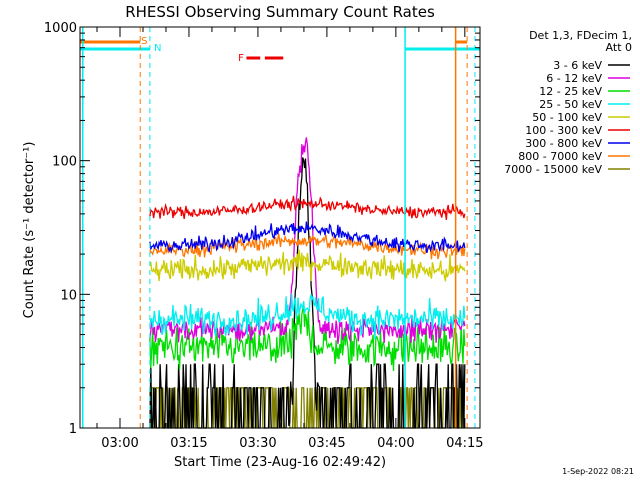 The image size is (640, 480). I want to click on night-label: N, so click(157, 48).